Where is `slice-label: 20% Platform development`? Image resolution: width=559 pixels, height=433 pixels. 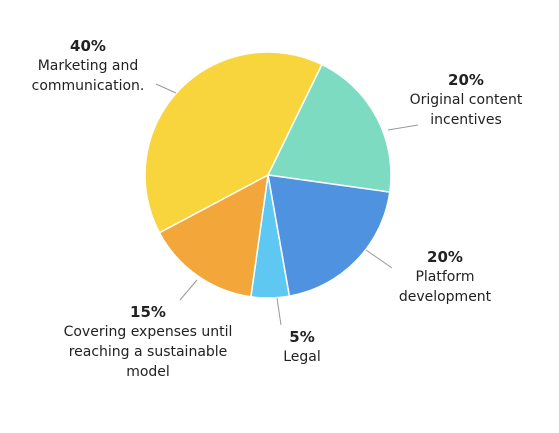 slice-label: 20% Platform development is located at coordinates (445, 277).